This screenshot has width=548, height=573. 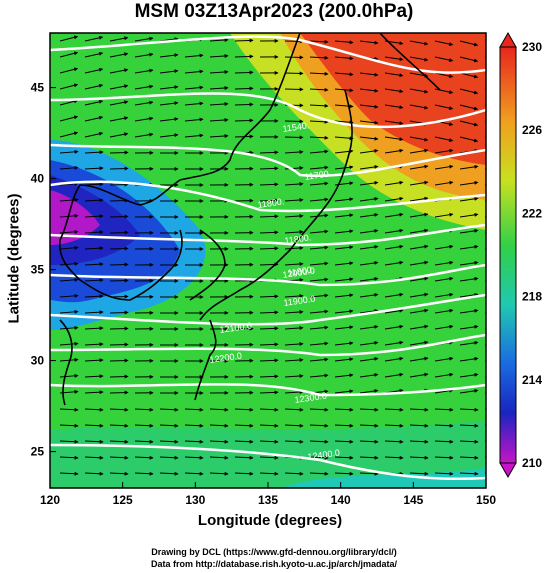 What do you see at coordinates (520, 255) in the screenshot?
I see `colorbar: 230 226 222 218 214 210` at bounding box center [520, 255].